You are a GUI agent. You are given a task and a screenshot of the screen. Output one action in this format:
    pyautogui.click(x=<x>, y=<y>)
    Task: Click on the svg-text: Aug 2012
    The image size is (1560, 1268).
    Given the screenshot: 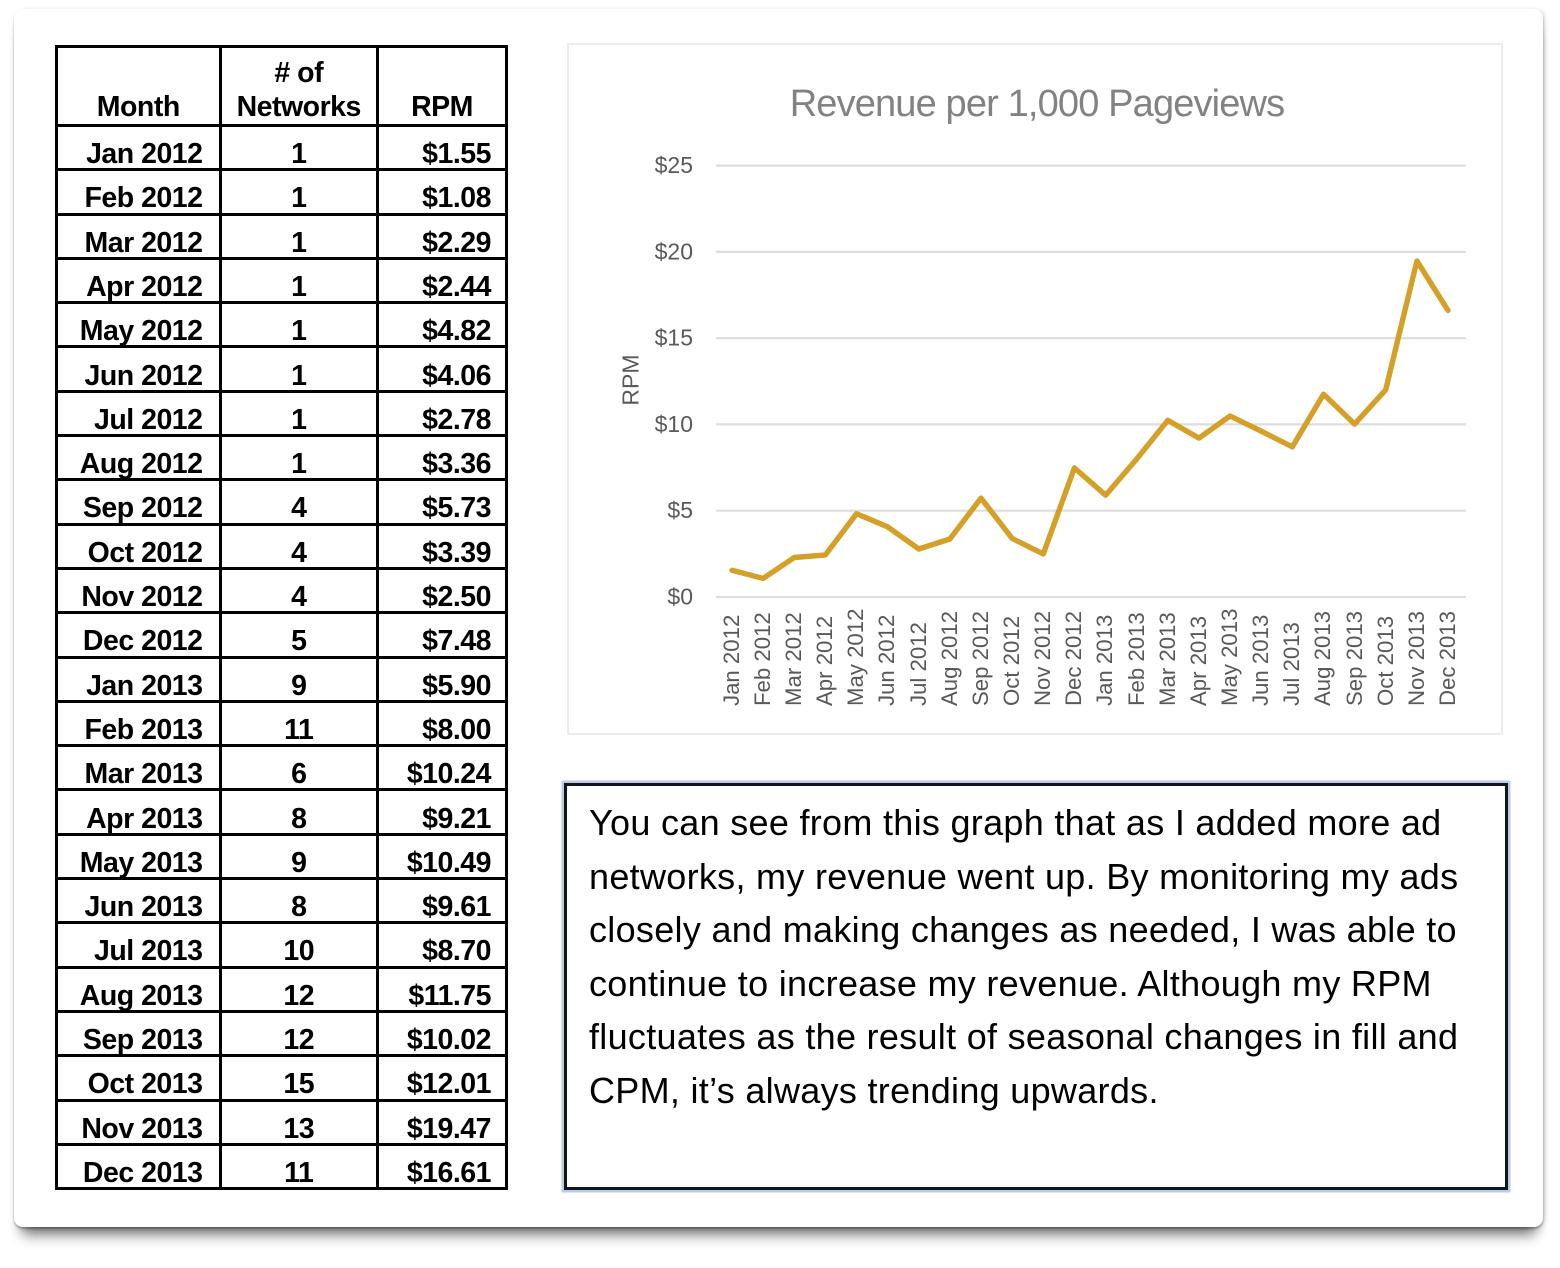 What is the action you would take?
    pyautogui.click(x=949, y=658)
    